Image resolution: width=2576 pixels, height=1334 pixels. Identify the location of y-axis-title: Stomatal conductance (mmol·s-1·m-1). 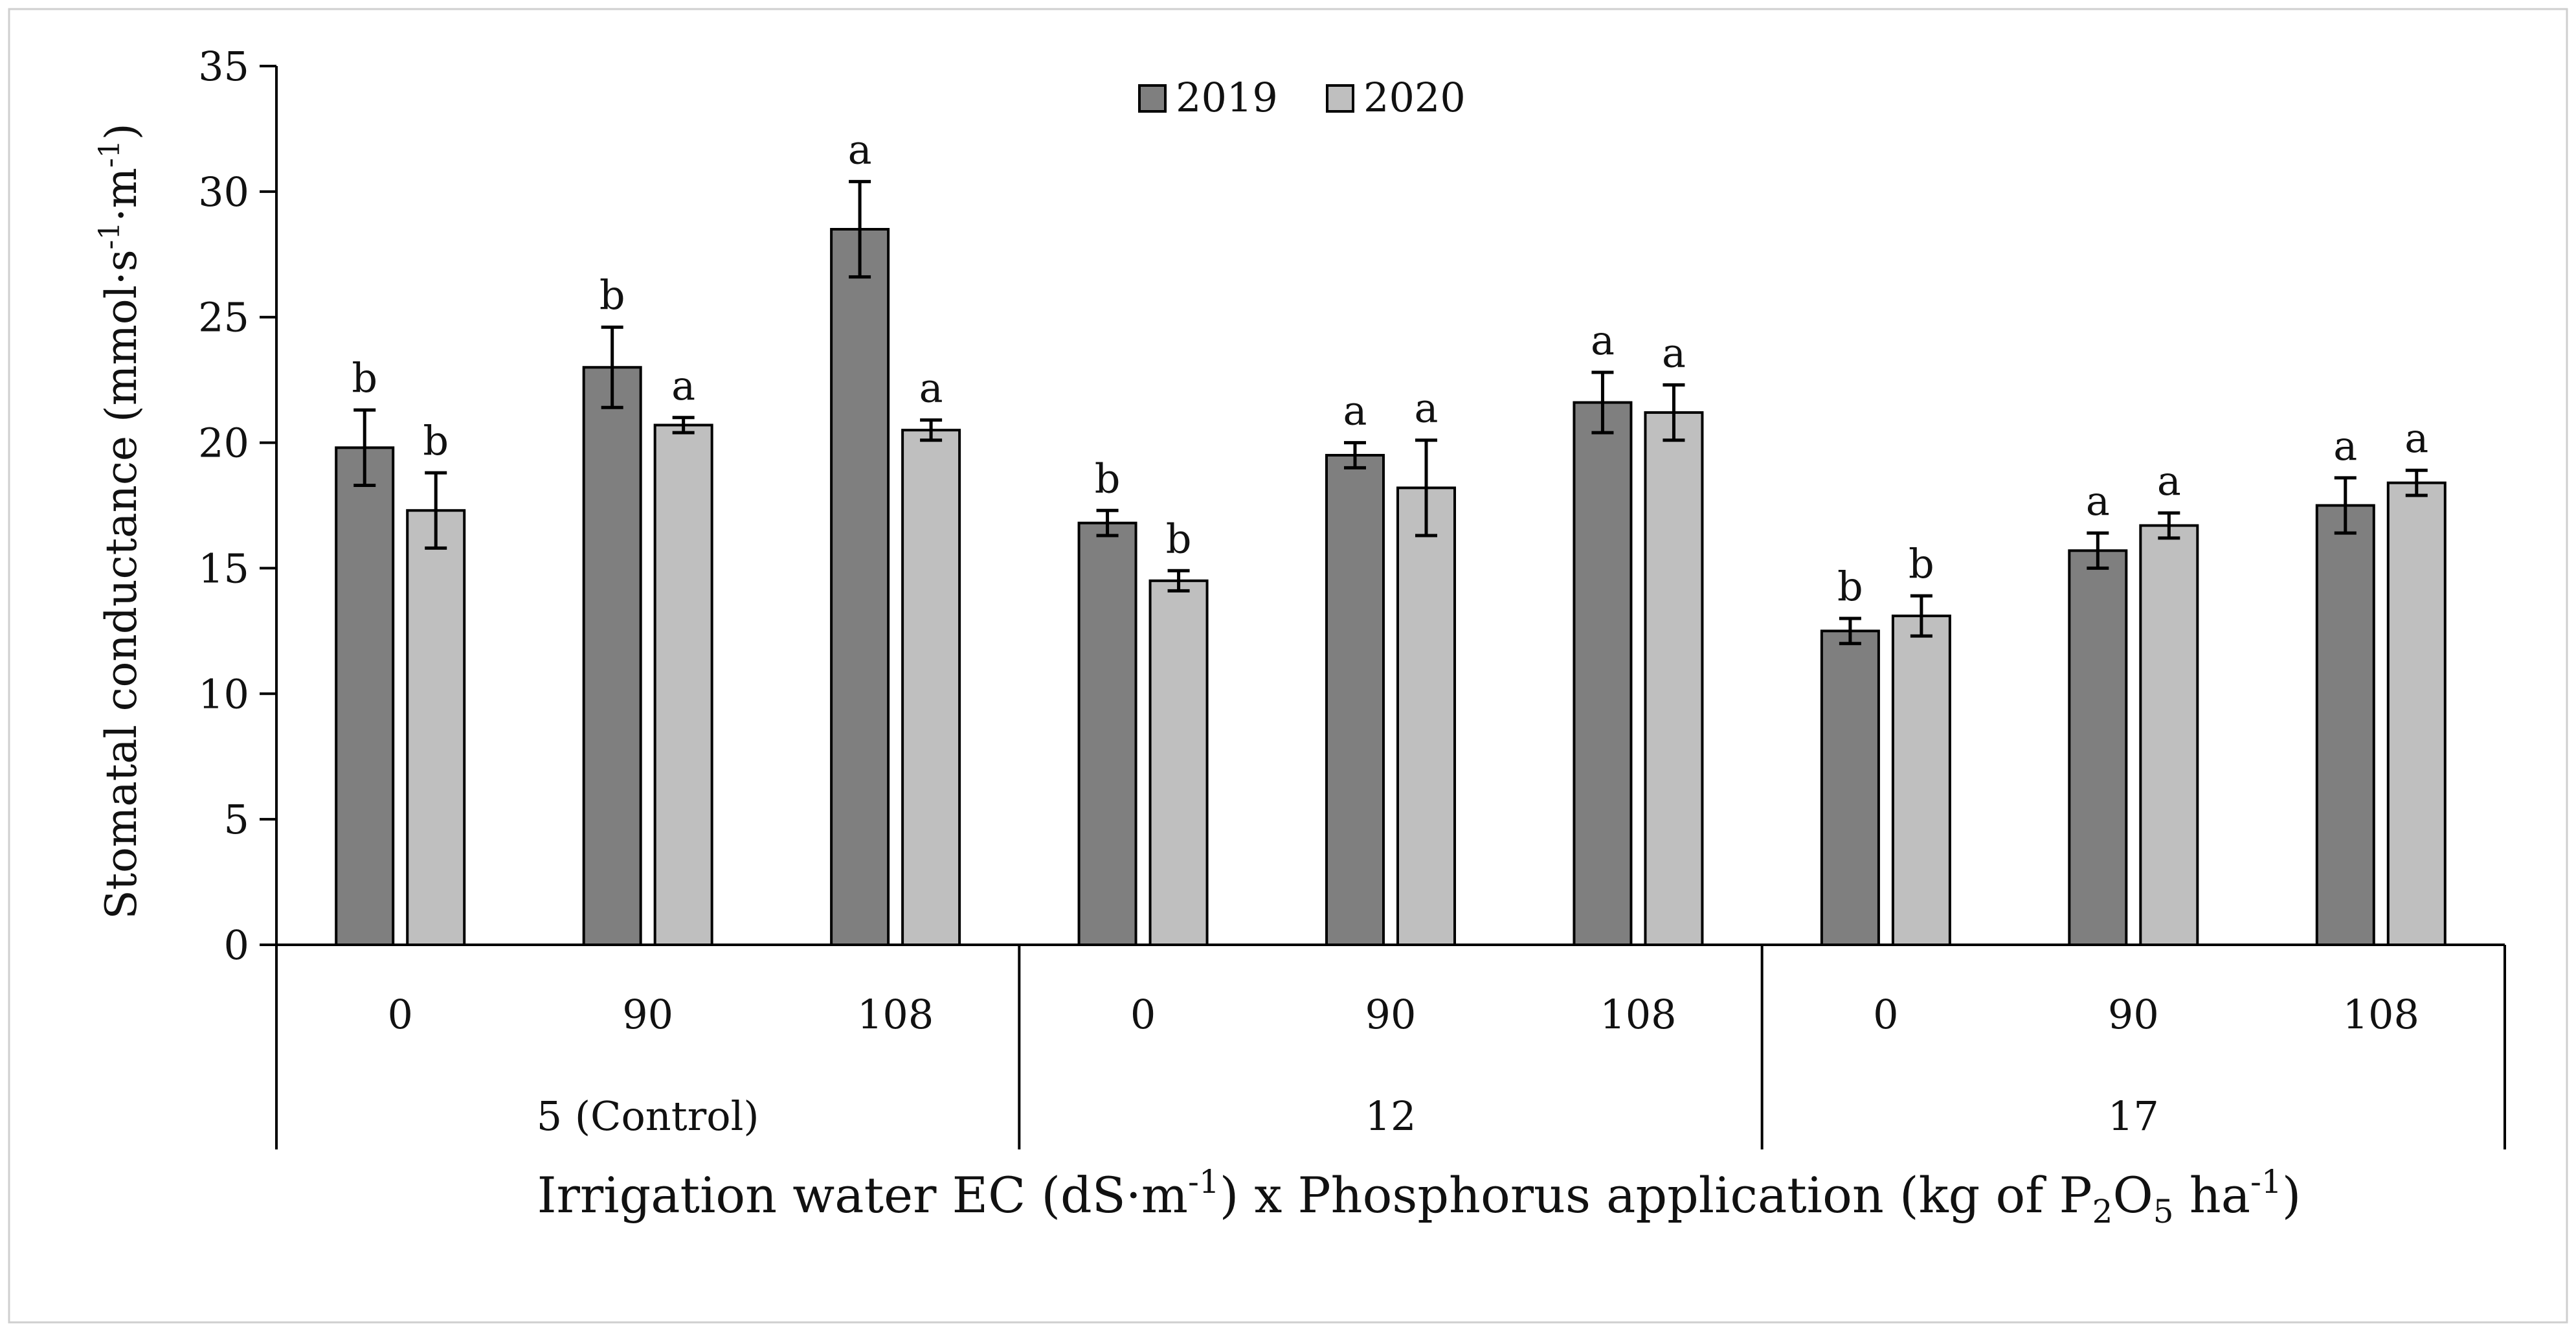
(120, 521).